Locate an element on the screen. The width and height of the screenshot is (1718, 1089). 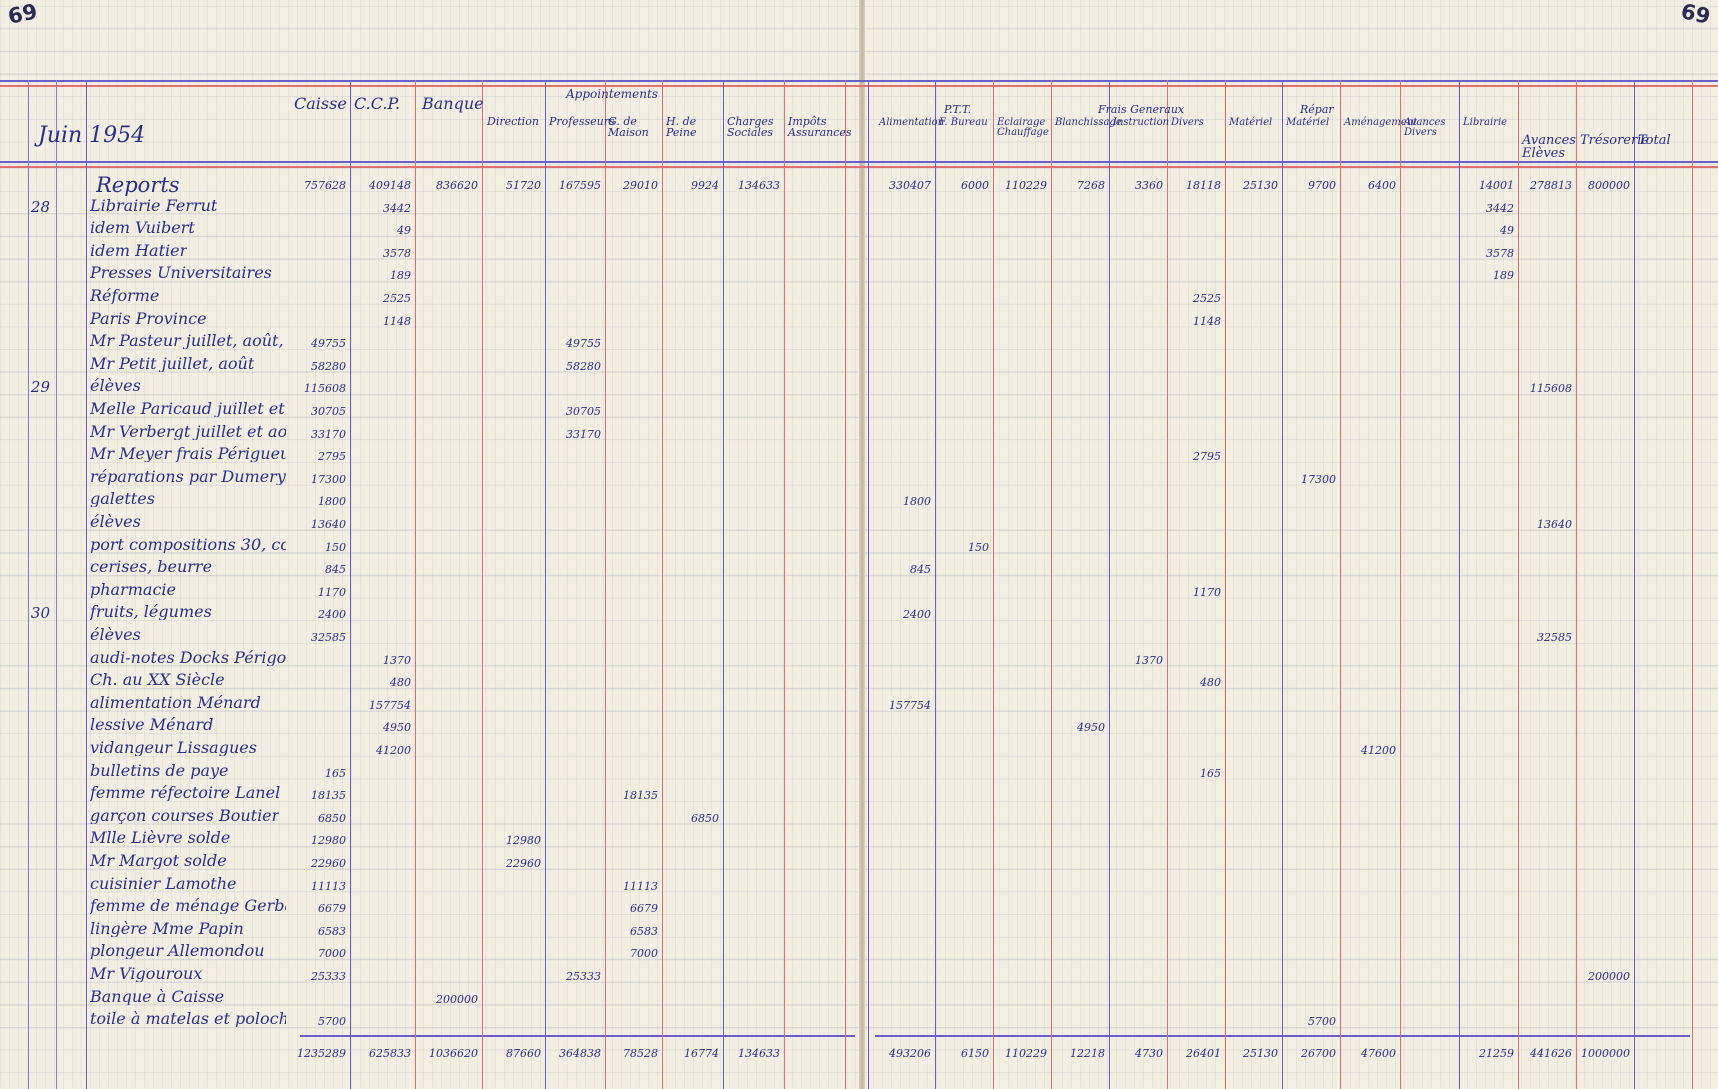
rule-top-red is located at coordinates (859, 86).